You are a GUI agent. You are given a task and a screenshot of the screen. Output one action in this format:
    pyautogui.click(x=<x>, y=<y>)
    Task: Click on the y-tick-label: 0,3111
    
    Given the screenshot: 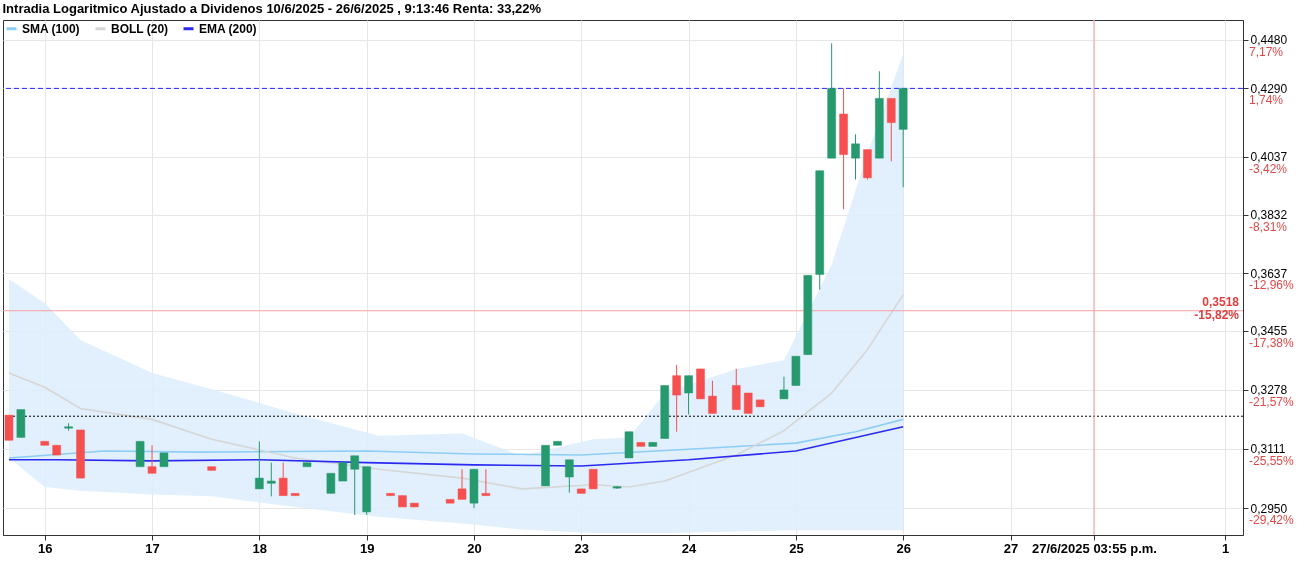 What is the action you would take?
    pyautogui.click(x=1268, y=449)
    